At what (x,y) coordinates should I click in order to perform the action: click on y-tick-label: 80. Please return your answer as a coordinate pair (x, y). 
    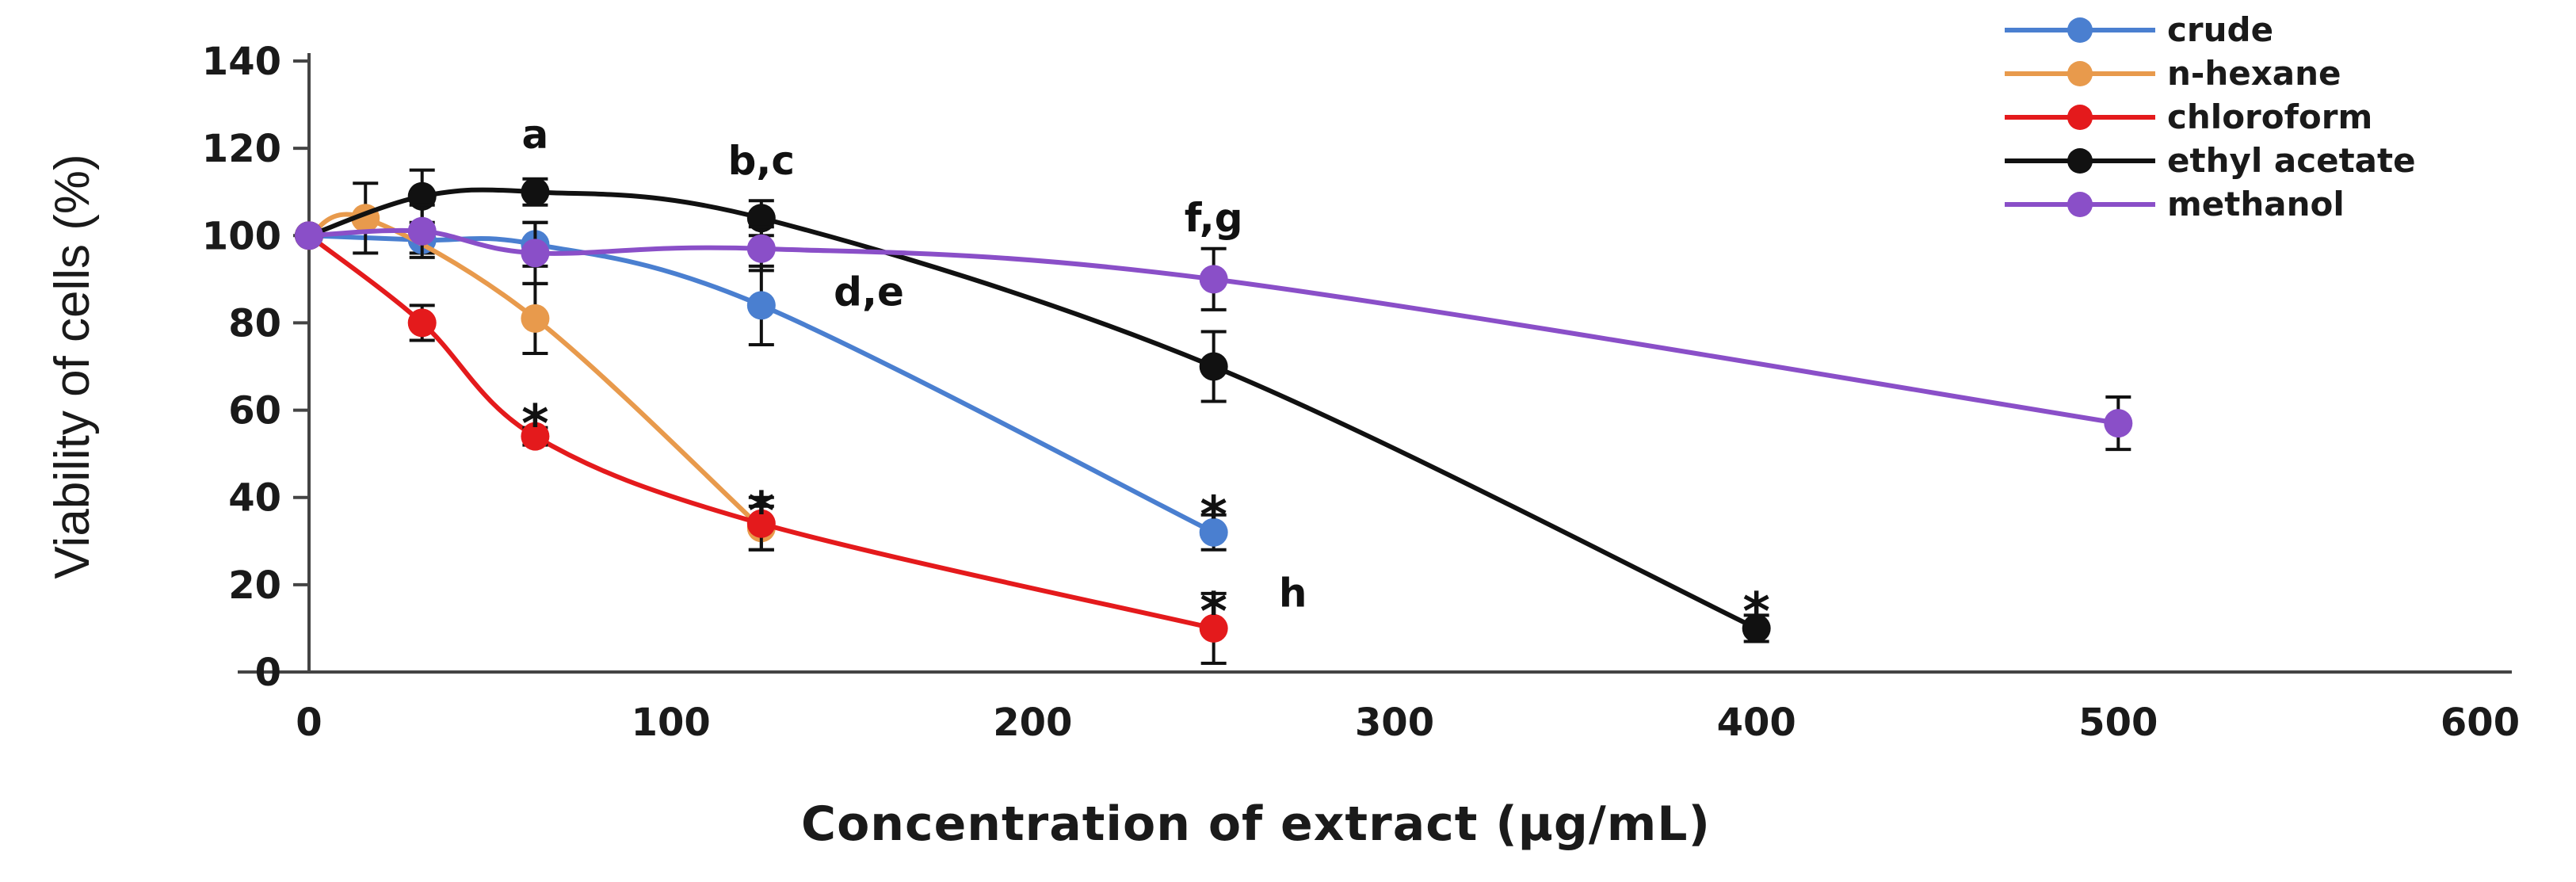
    Looking at the image, I should click on (254, 323).